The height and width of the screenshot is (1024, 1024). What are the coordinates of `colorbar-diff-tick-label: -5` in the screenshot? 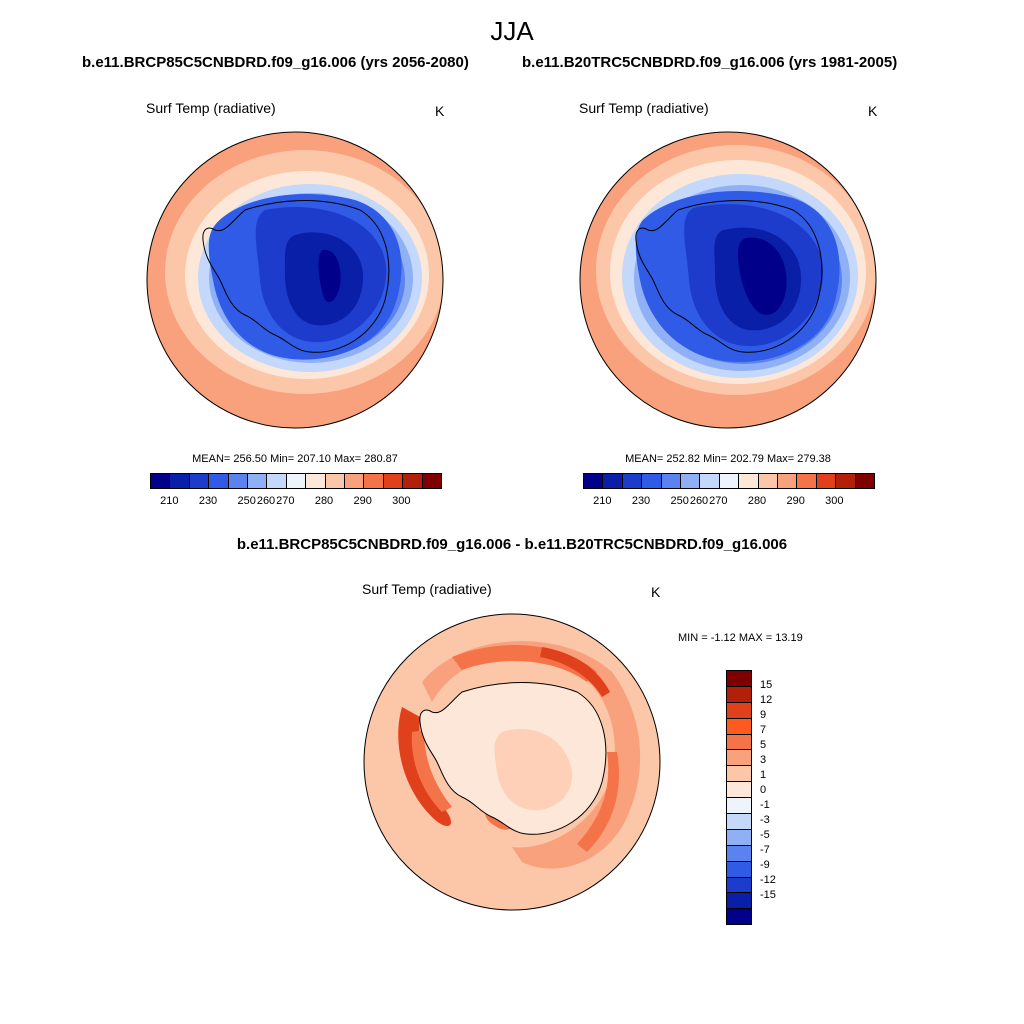 It's located at (765, 835).